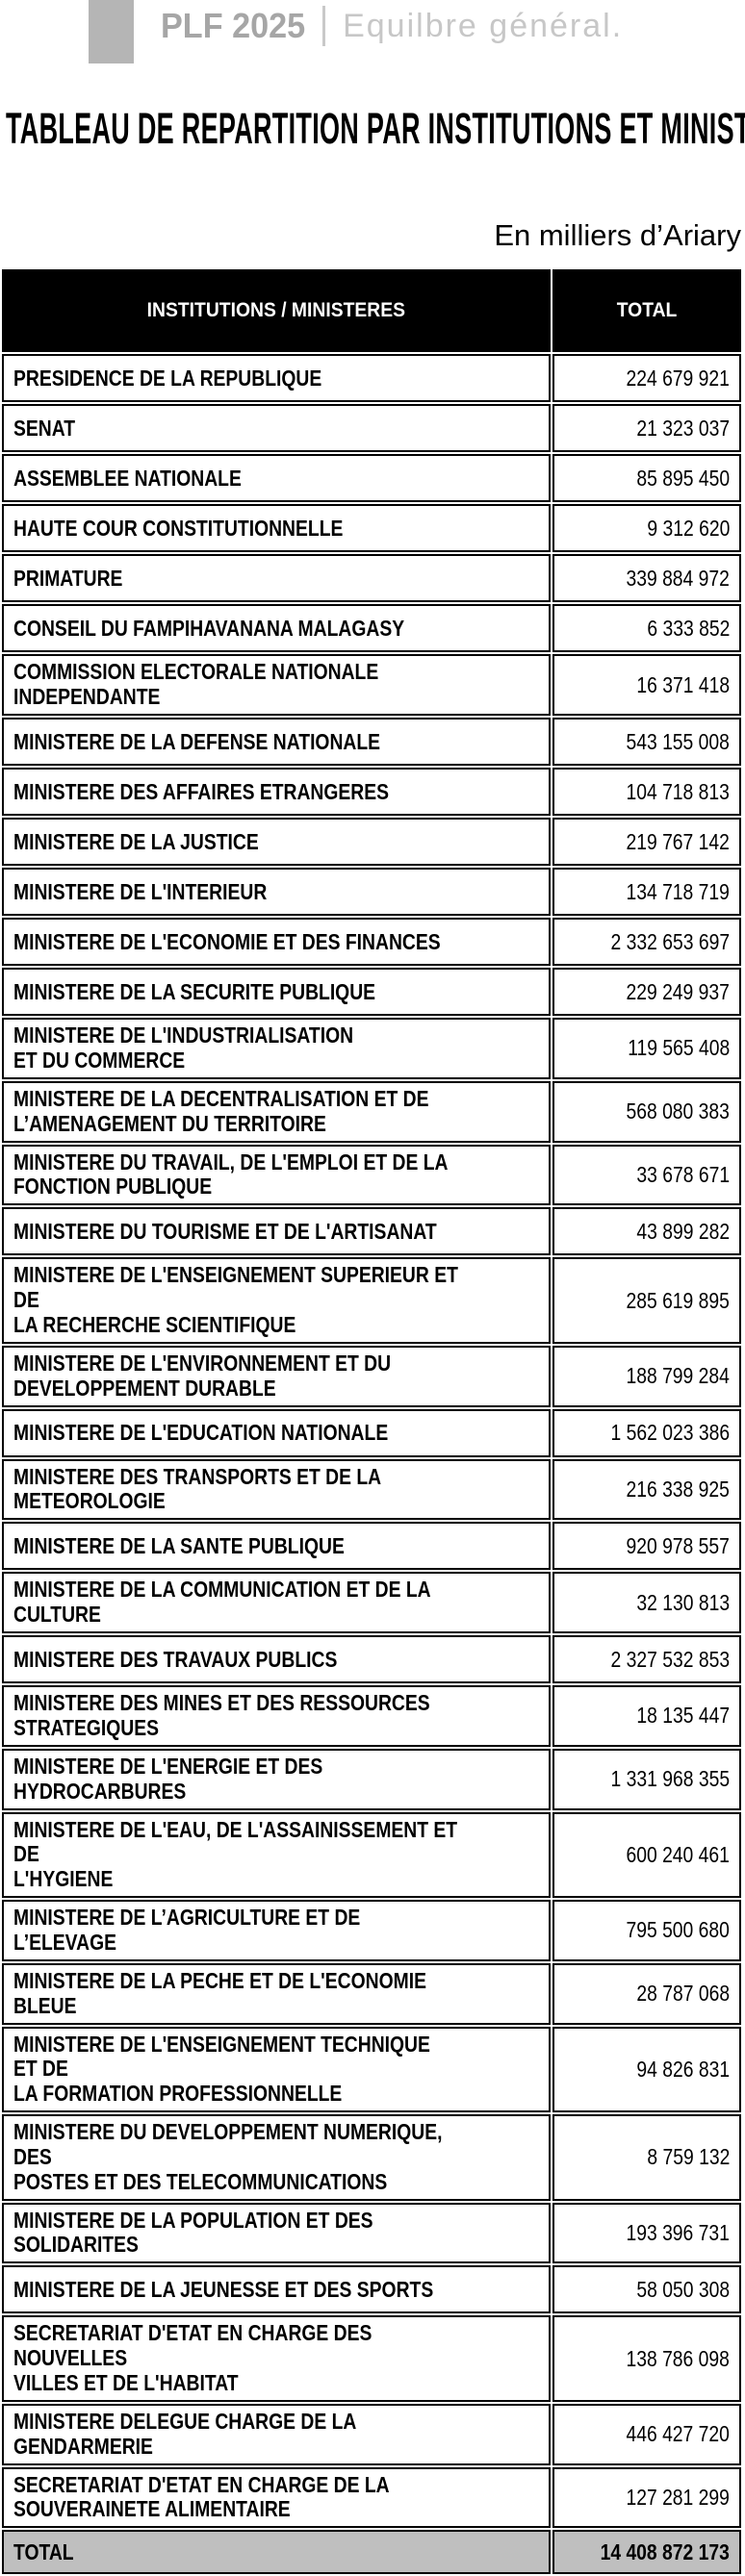  I want to click on row-label-text: HAUTE COUR CONSTITUTIONNELLE, so click(178, 528).